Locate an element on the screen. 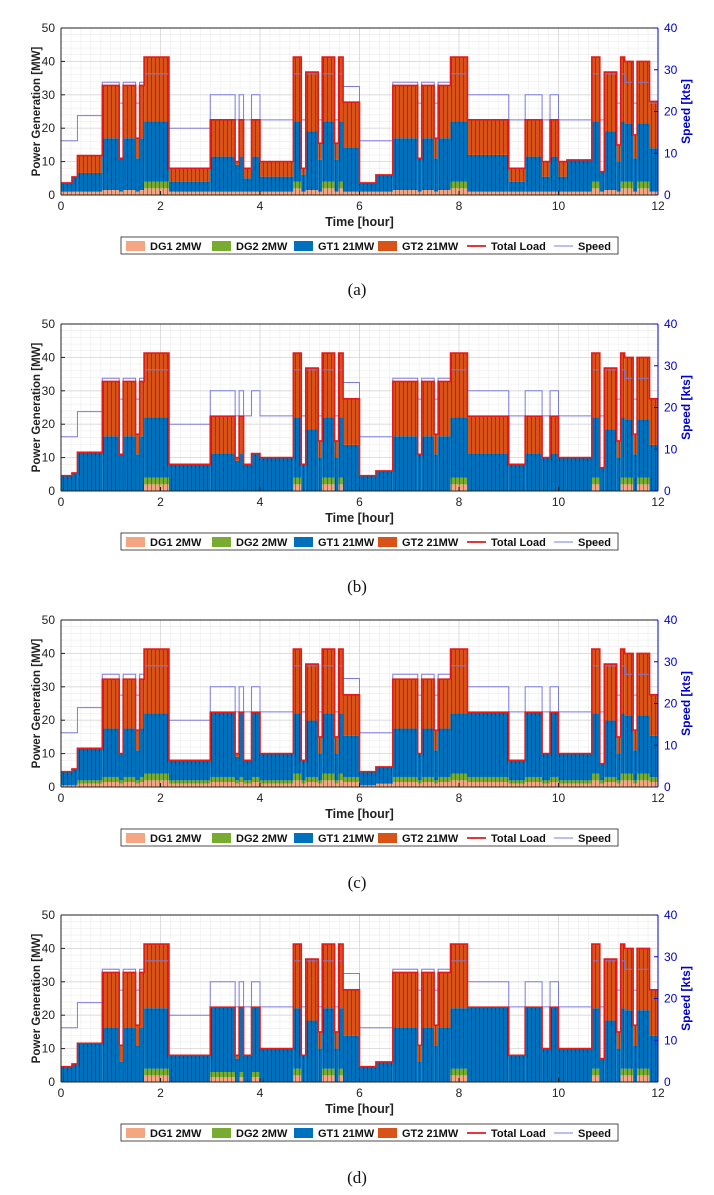  legend-label: Total Load is located at coordinates (518, 839).